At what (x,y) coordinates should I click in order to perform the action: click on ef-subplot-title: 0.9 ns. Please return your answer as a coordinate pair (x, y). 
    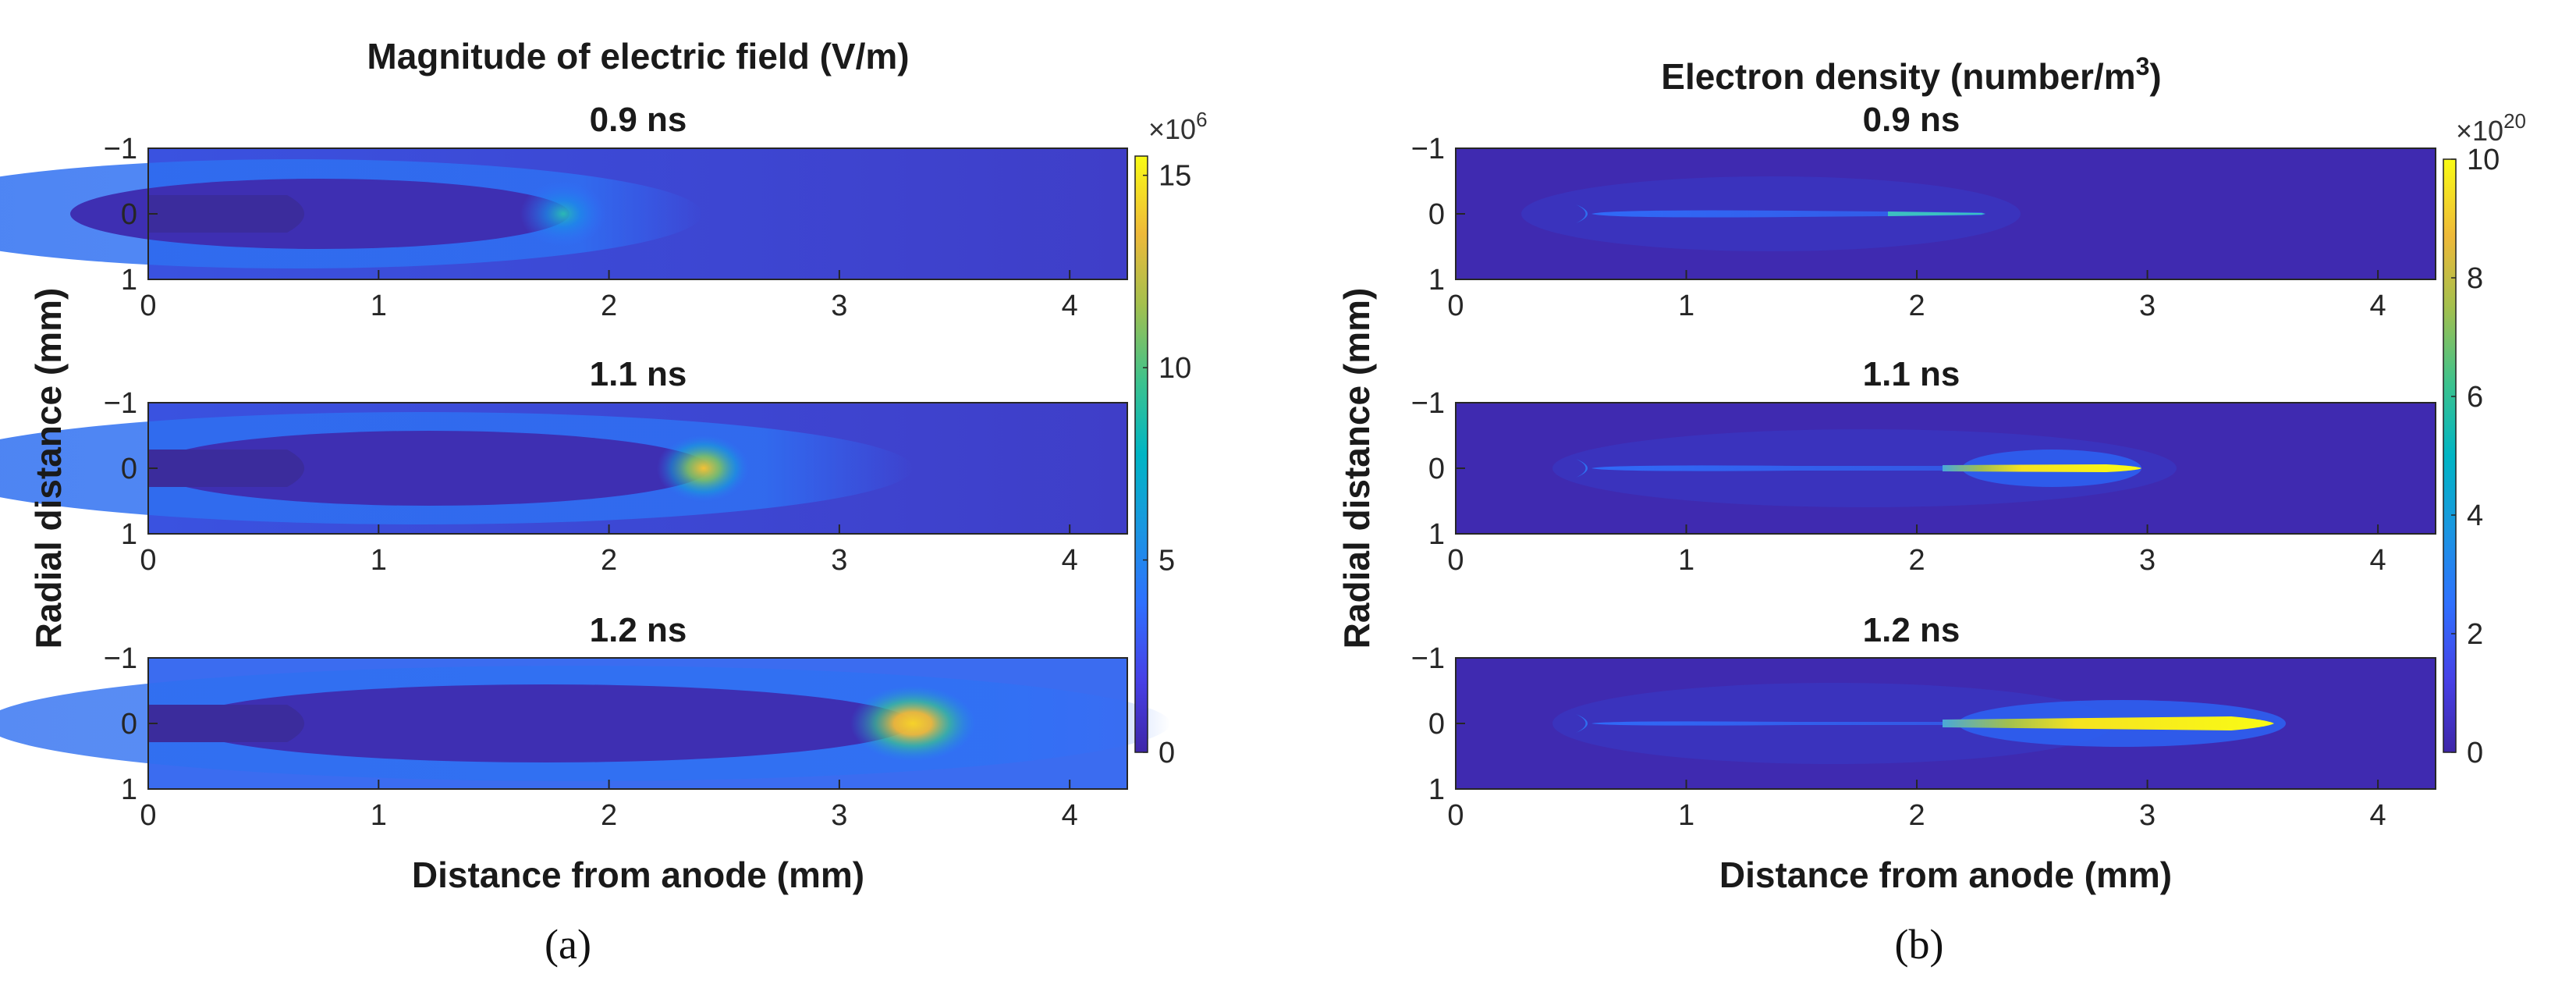
    Looking at the image, I should click on (638, 120).